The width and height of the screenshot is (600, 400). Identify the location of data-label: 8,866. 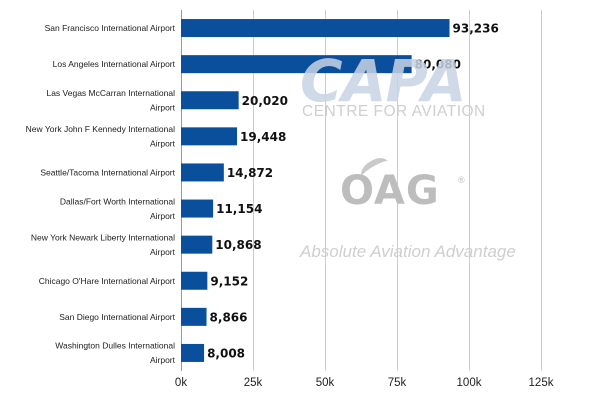
(229, 317).